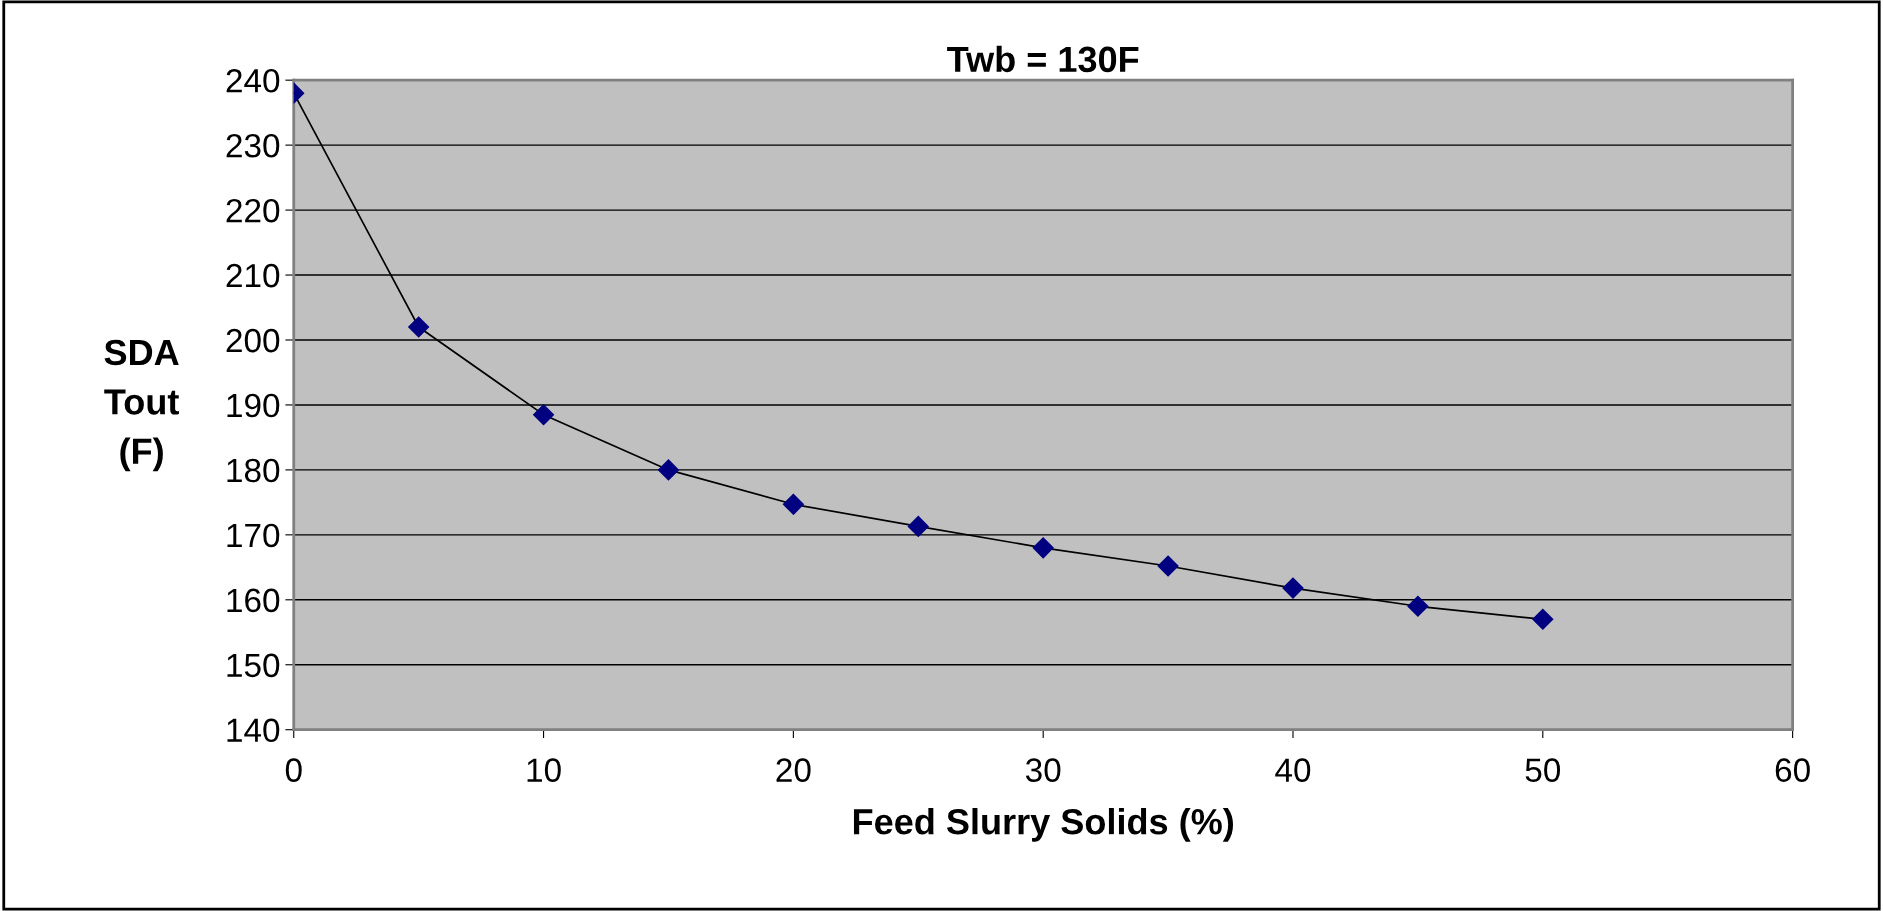  What do you see at coordinates (1293, 770) in the screenshot?
I see `x-tick-label: 40` at bounding box center [1293, 770].